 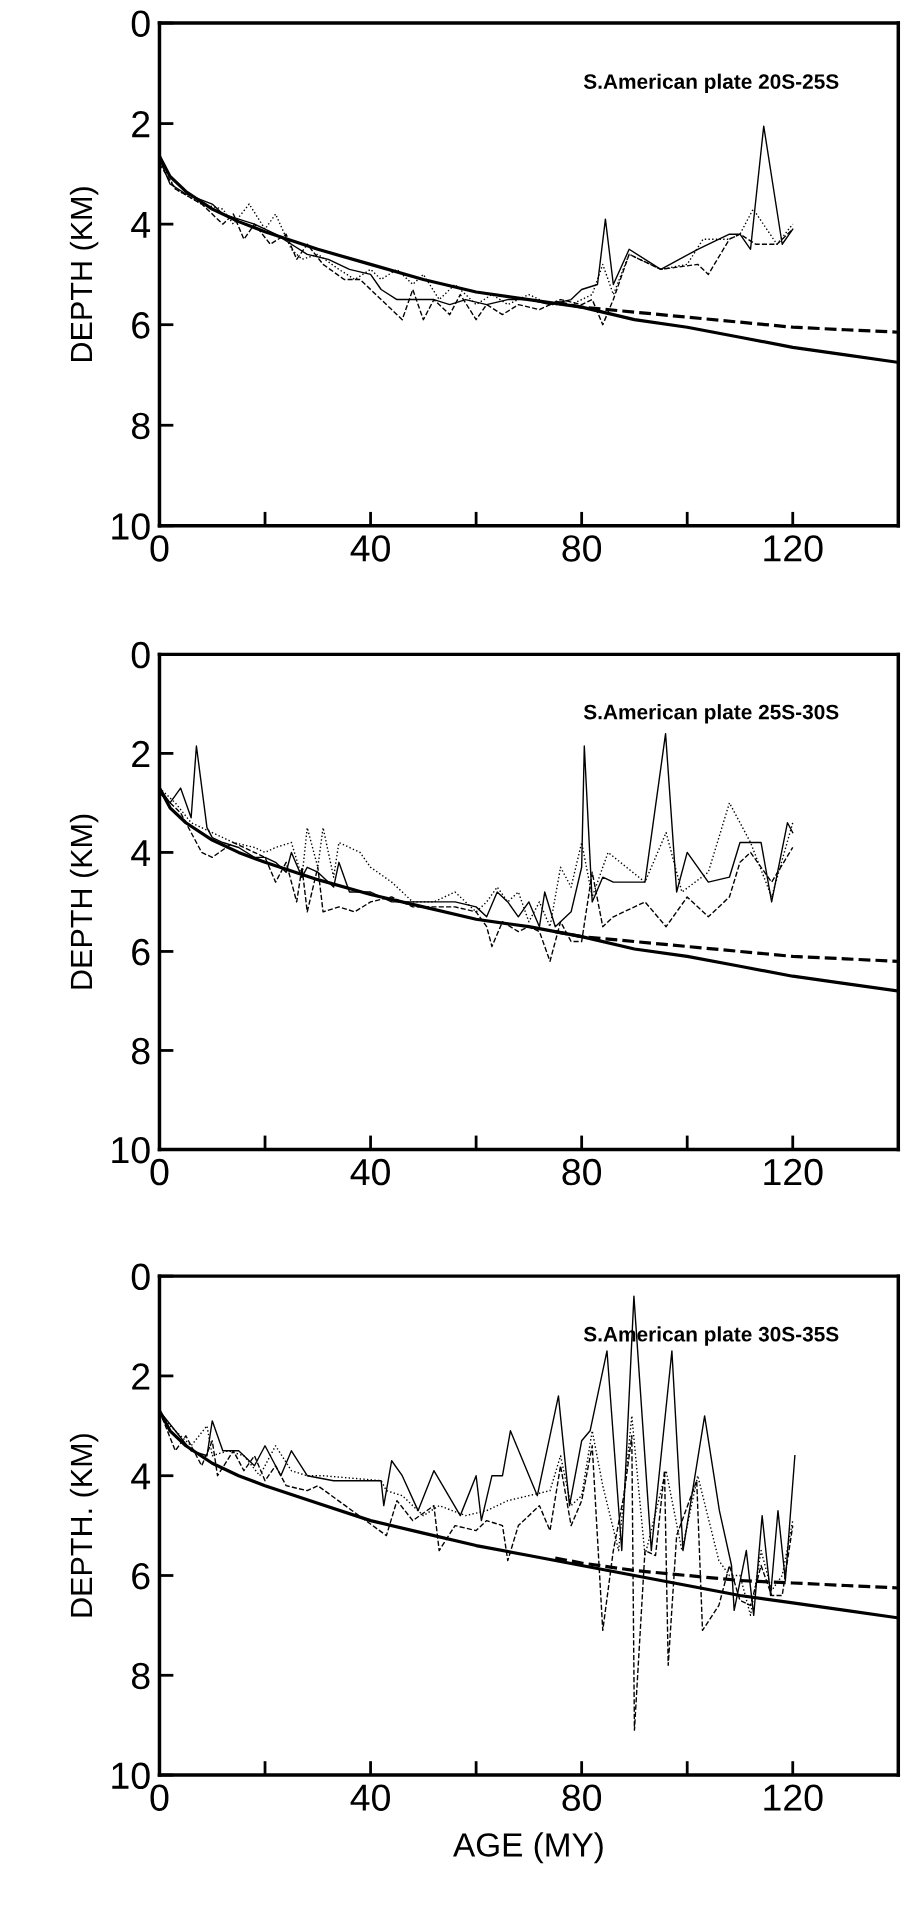 What do you see at coordinates (528, 1848) in the screenshot?
I see `x-axis-title: AGE (MY)` at bounding box center [528, 1848].